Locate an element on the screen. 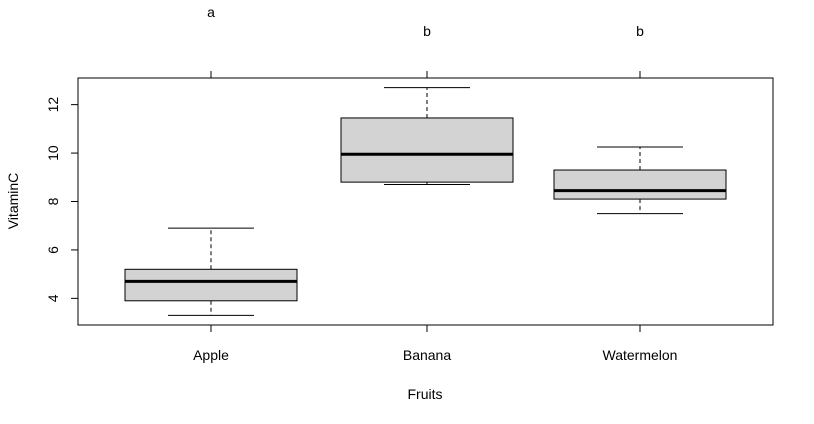  group-letter-label: a is located at coordinates (211, 12).